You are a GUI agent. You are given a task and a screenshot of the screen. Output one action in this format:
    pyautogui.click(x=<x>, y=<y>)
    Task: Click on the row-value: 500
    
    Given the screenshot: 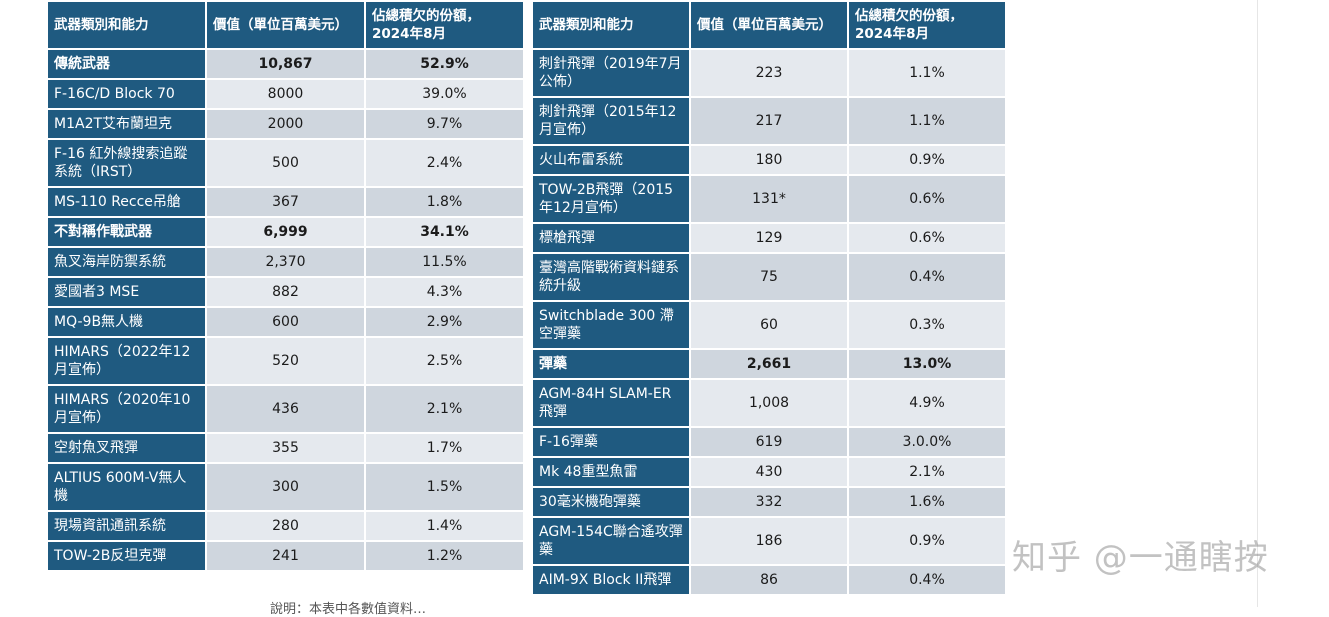 What is the action you would take?
    pyautogui.click(x=286, y=163)
    